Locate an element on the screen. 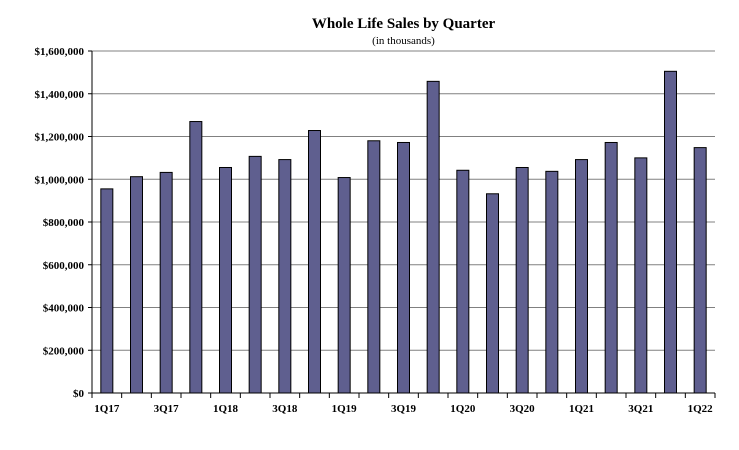 The height and width of the screenshot is (450, 739). x-tick-label: 1Q19 is located at coordinates (345, 409).